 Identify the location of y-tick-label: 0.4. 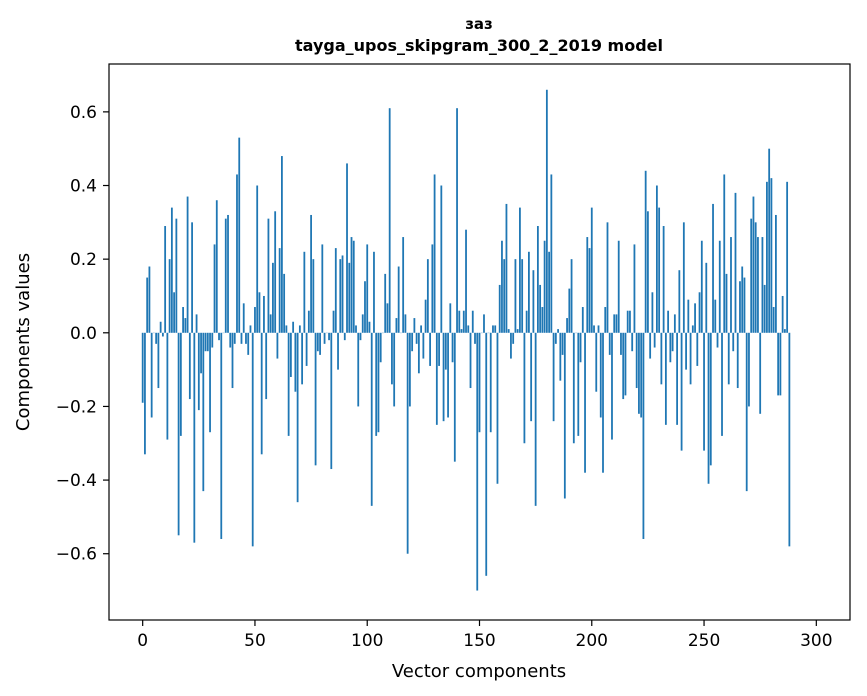
(83, 187).